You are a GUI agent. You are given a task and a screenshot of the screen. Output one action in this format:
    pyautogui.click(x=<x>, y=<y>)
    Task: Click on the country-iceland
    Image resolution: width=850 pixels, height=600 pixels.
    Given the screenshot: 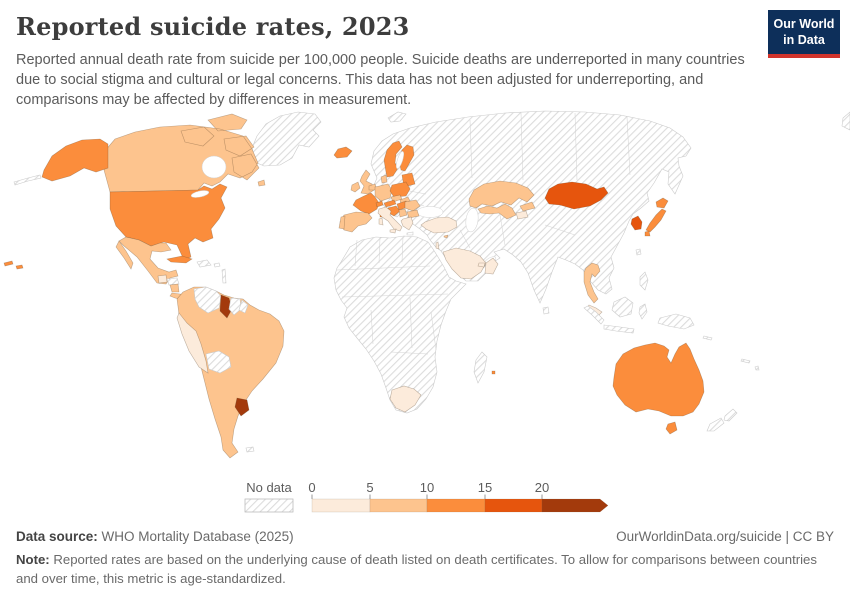 What is the action you would take?
    pyautogui.click(x=343, y=152)
    